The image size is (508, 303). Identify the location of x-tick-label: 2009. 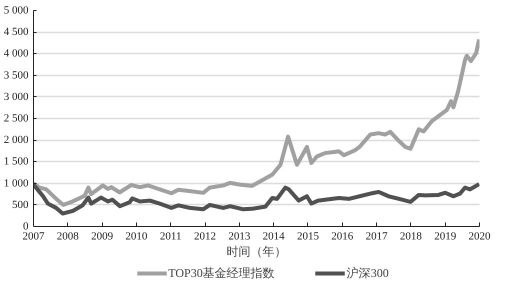
(102, 236).